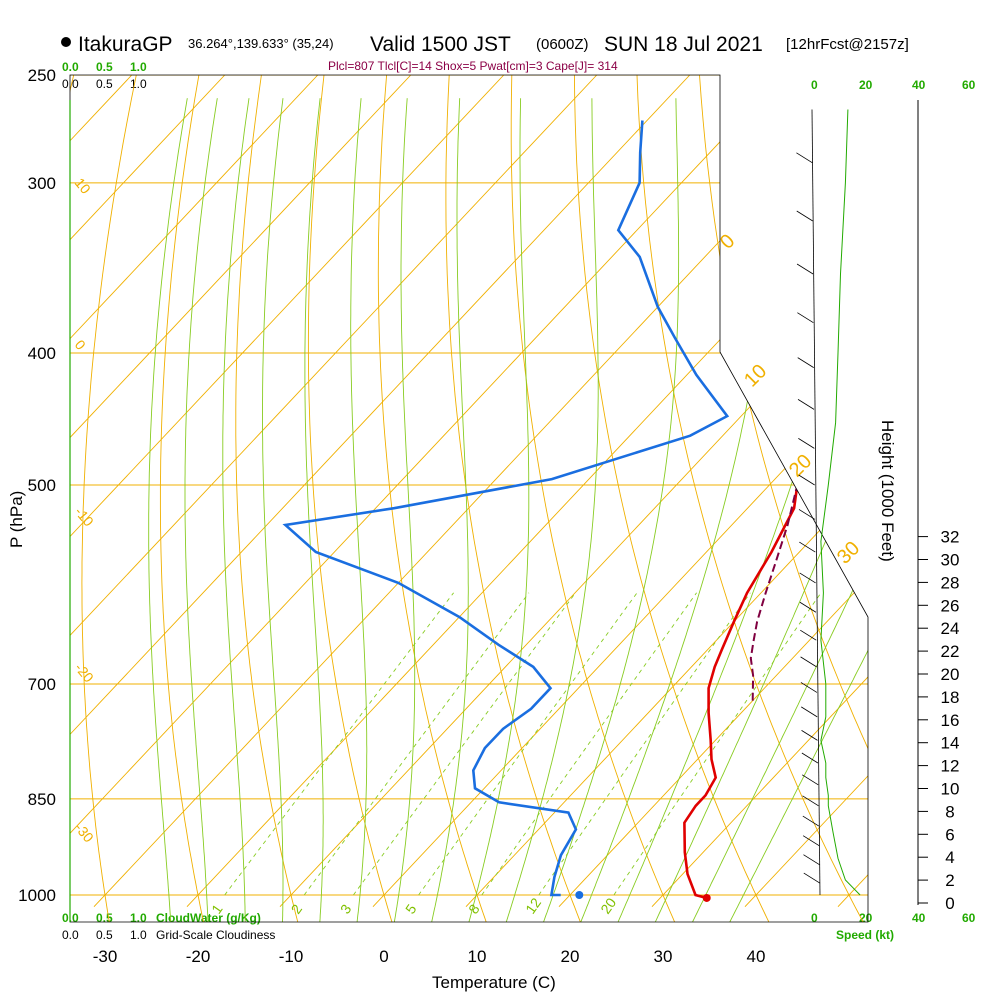 The image size is (1000, 1000). What do you see at coordinates (42, 183) in the screenshot?
I see `y-tick-label: 300` at bounding box center [42, 183].